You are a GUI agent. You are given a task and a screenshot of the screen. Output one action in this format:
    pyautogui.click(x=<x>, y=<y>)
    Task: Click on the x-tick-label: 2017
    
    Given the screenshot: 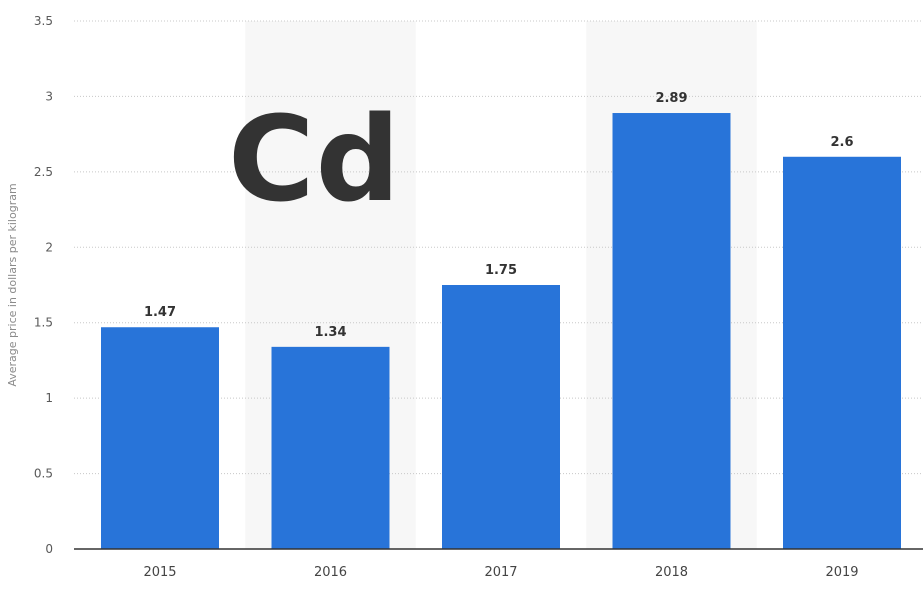 What is the action you would take?
    pyautogui.click(x=500, y=572)
    